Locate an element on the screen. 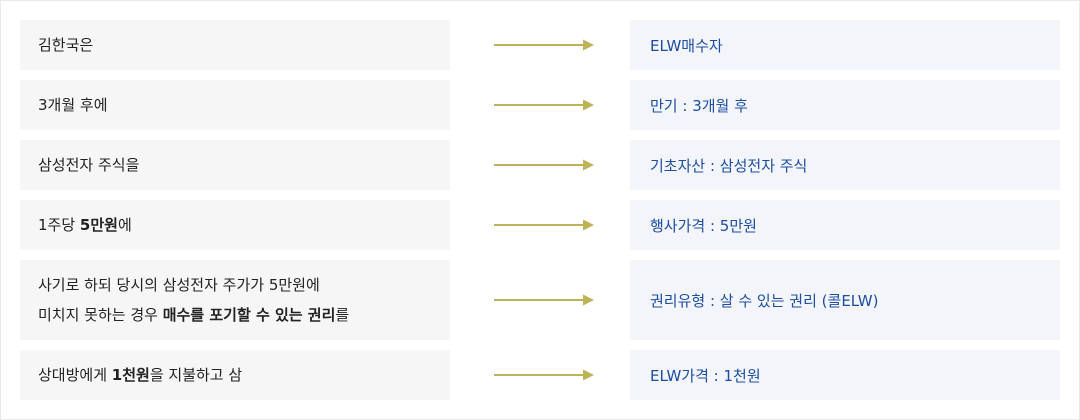 This screenshot has width=1080, height=420. description-line: 삼성전자 주식을 is located at coordinates (88, 165).